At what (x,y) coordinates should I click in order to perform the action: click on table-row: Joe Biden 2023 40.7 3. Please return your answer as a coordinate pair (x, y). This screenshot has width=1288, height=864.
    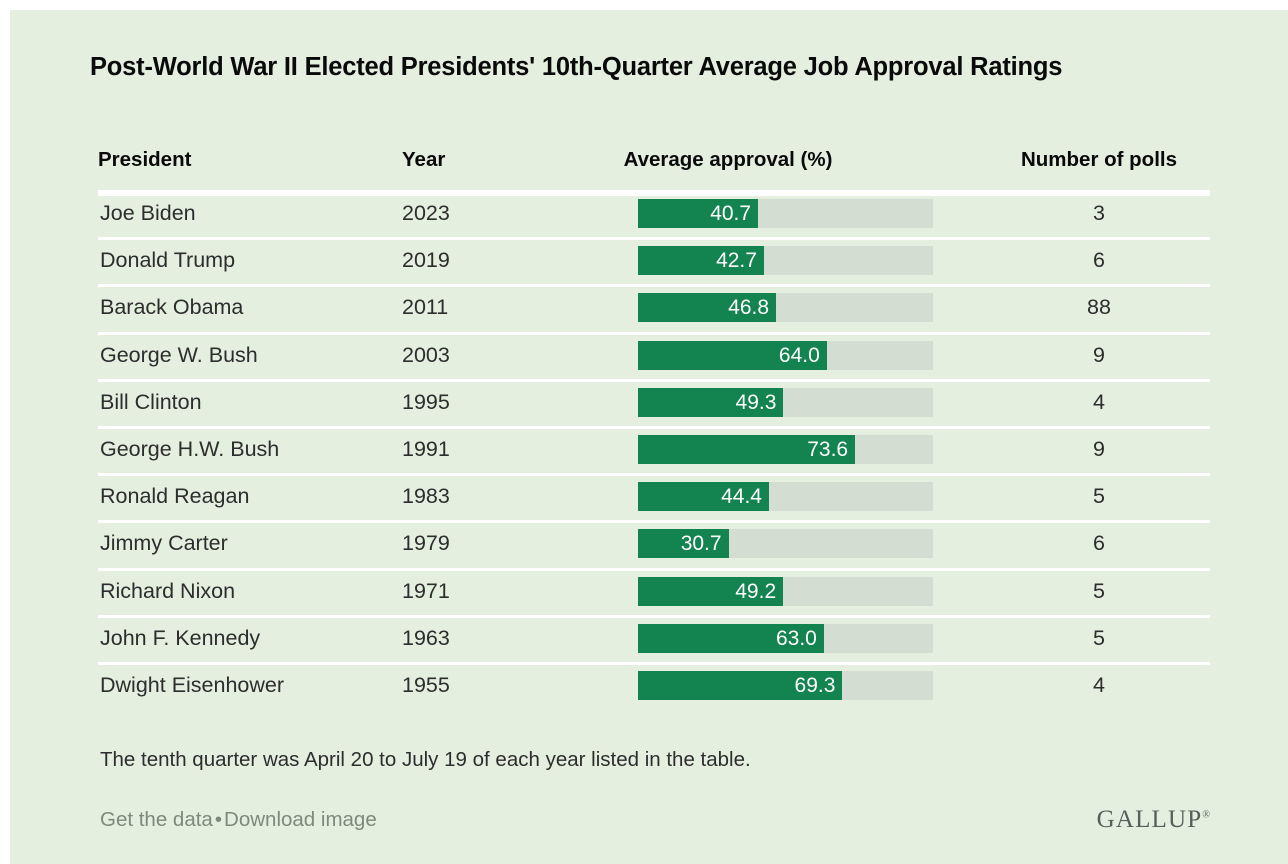
    Looking at the image, I should click on (654, 213).